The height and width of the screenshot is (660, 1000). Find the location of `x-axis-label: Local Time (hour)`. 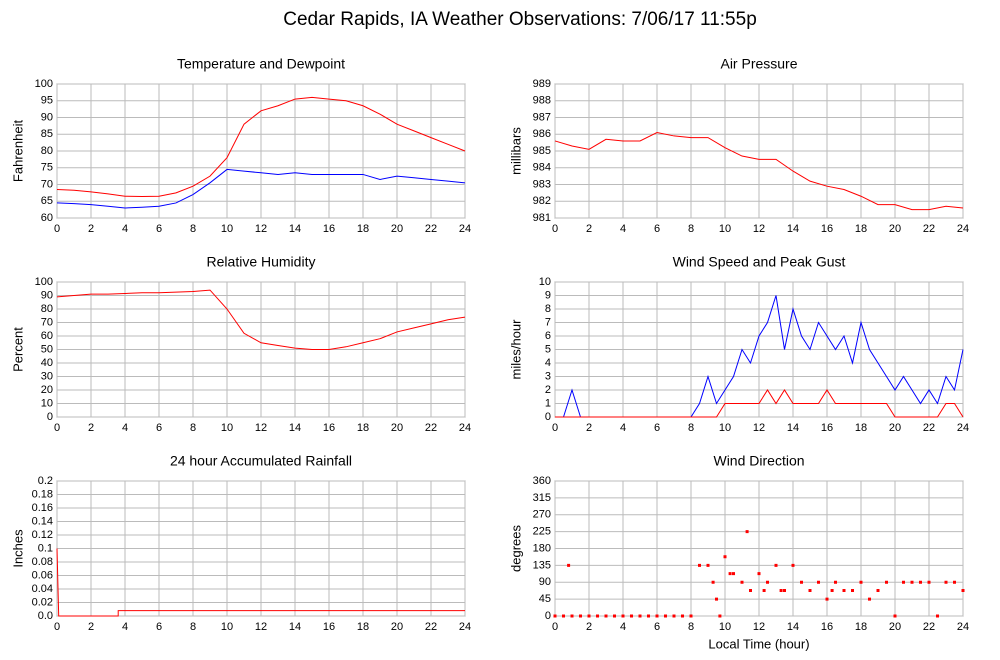

x-axis-label: Local Time (hour) is located at coordinates (758, 643).